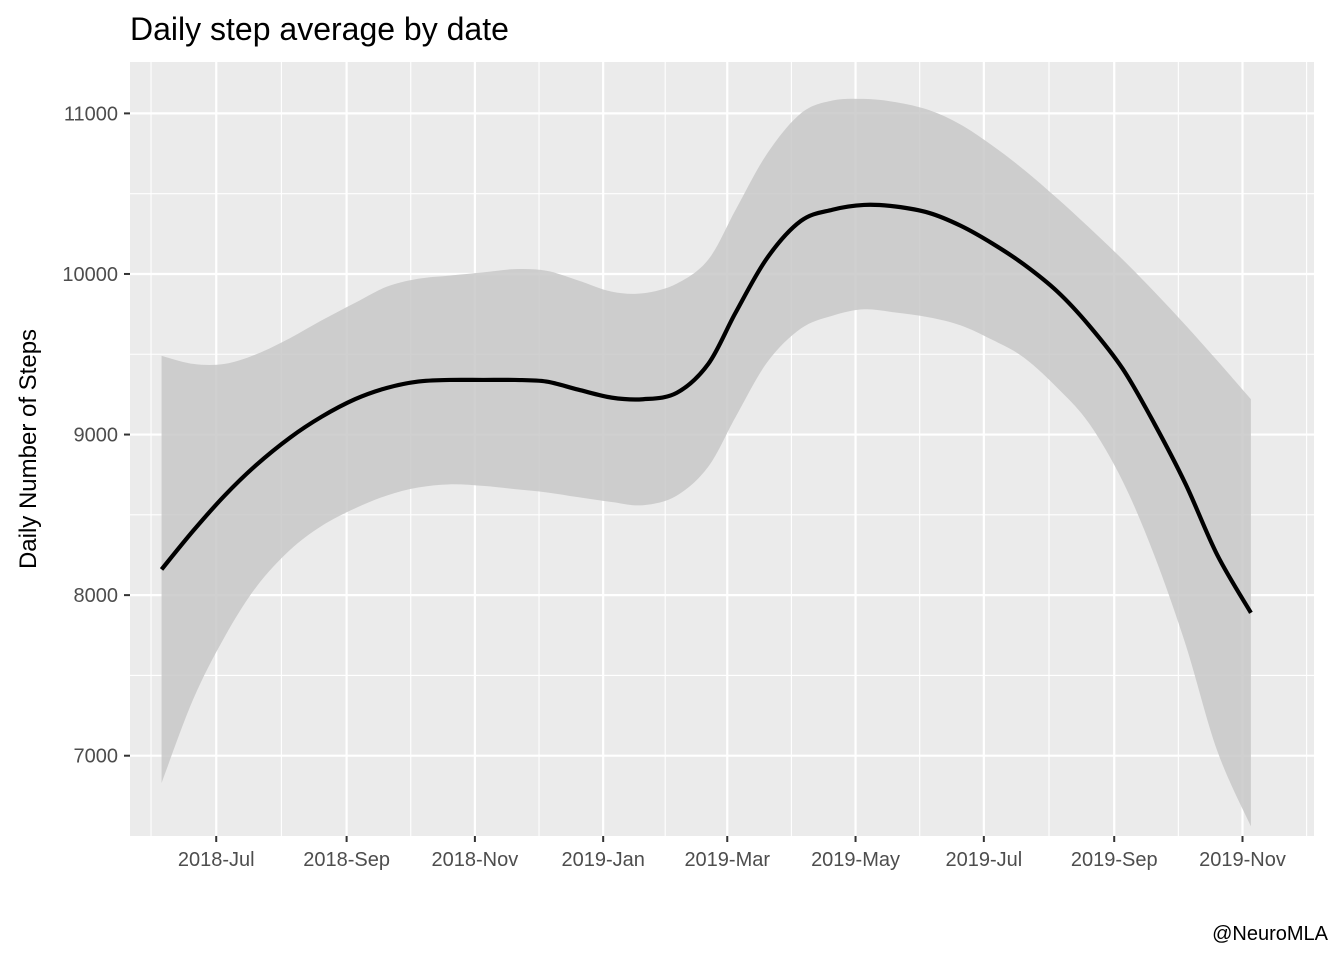  I want to click on x-tick-label: 2019-Mar, so click(727, 860).